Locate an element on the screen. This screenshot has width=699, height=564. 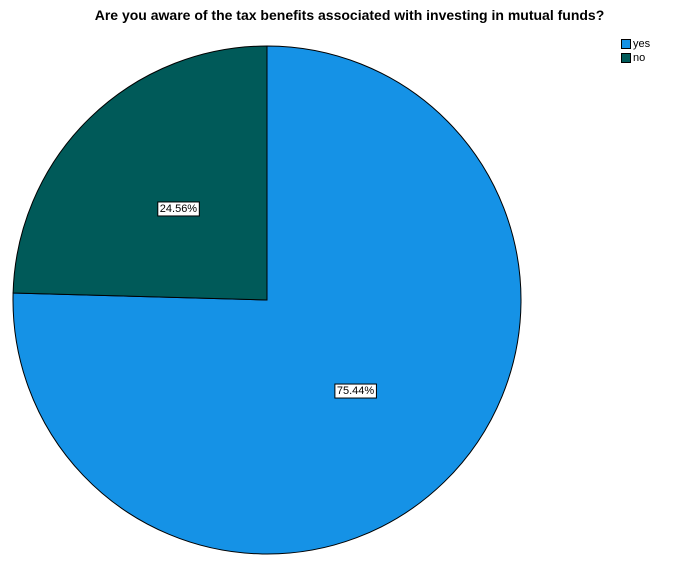
legend-swatch-yes is located at coordinates (626, 44).